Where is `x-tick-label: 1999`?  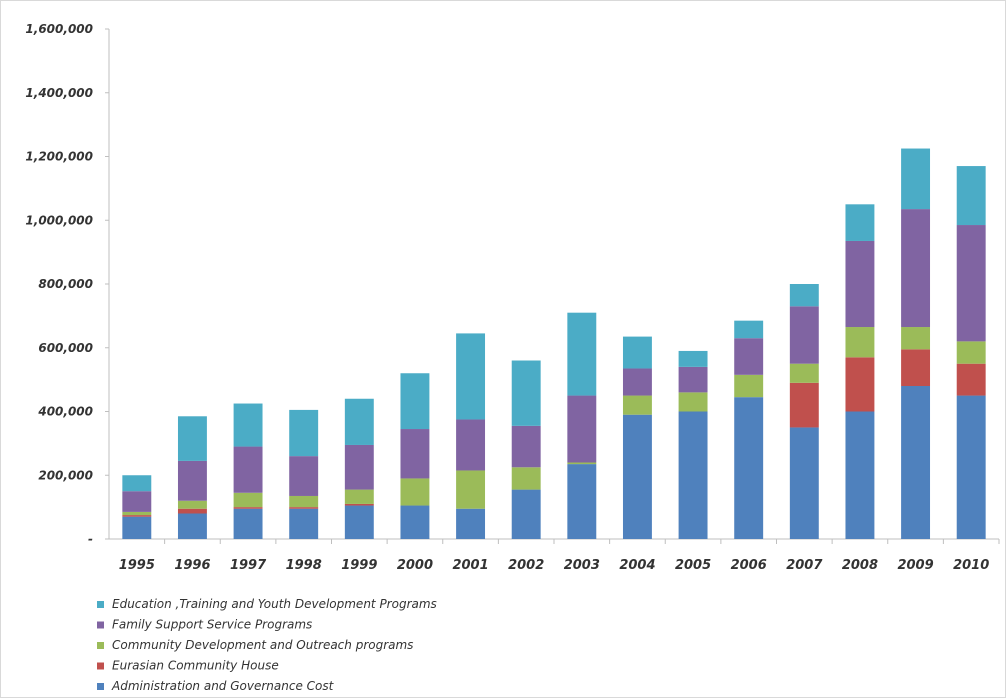 x-tick-label: 1999 is located at coordinates (359, 565).